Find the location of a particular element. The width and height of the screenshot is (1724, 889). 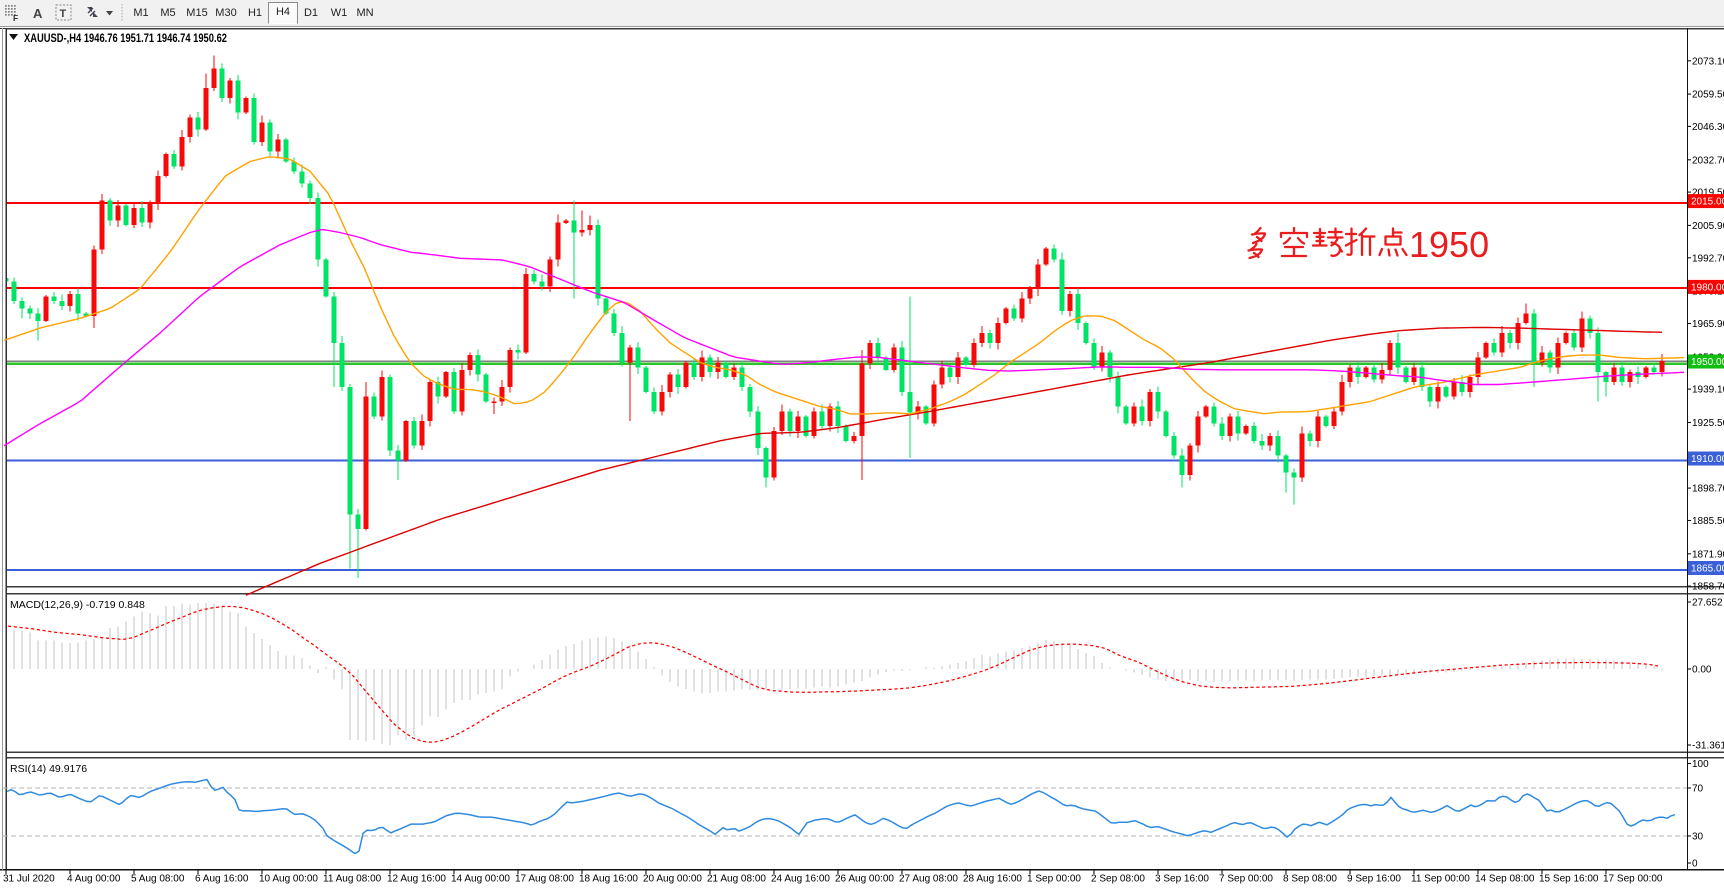

svg-text: 27.652 is located at coordinates (1707, 603).